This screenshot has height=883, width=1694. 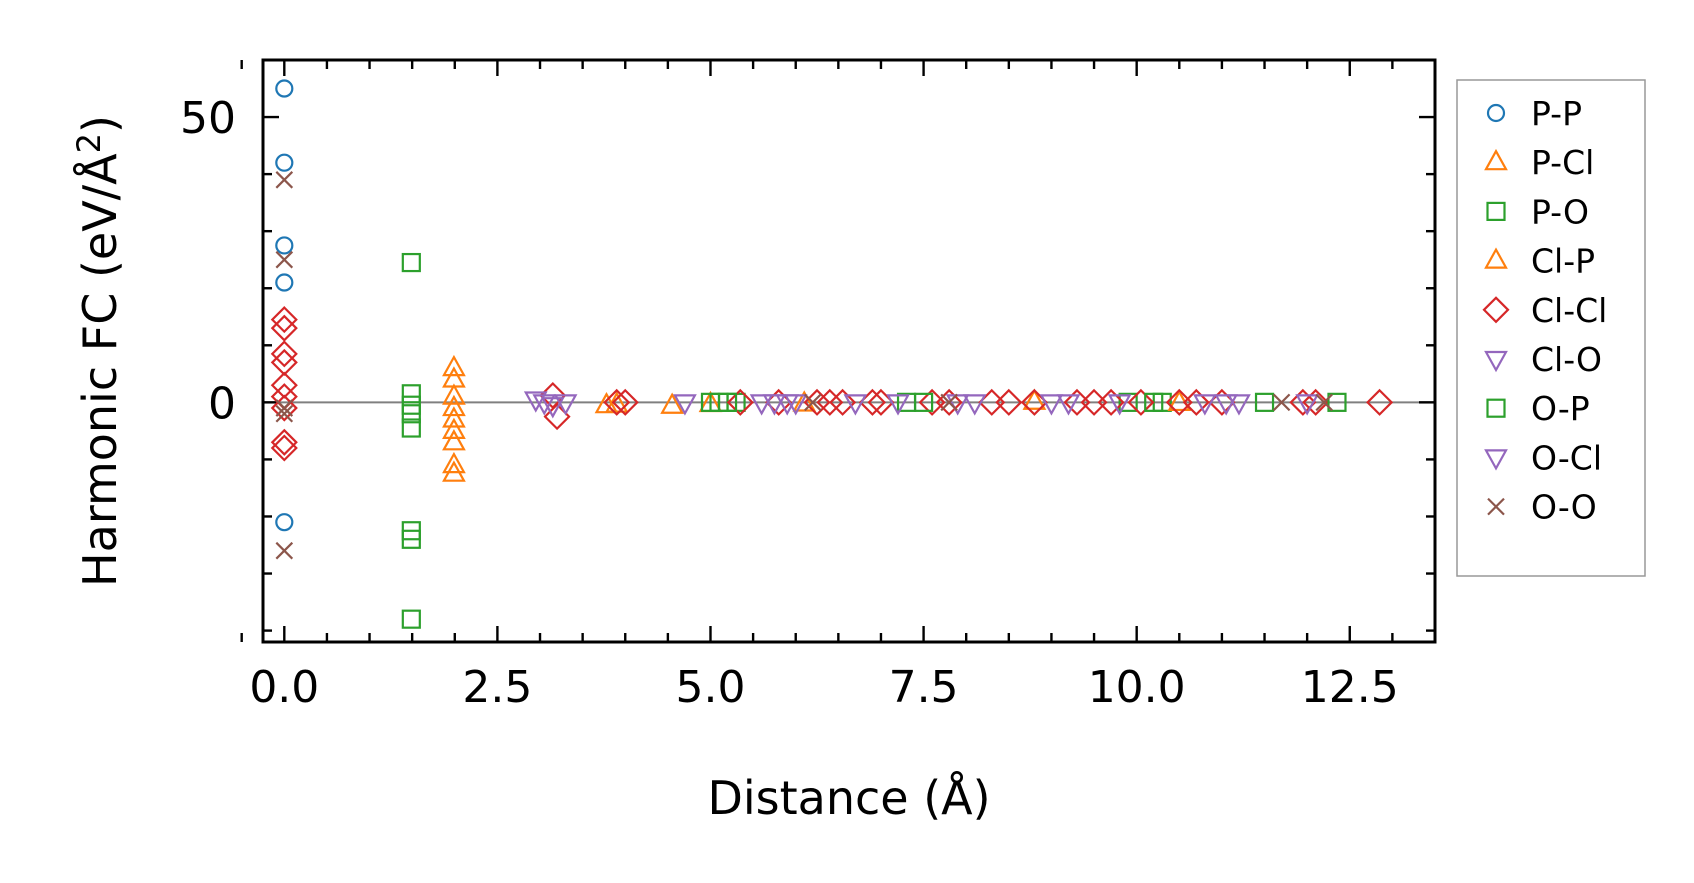 I want to click on x-tick-label: 10.0, so click(x=1137, y=687).